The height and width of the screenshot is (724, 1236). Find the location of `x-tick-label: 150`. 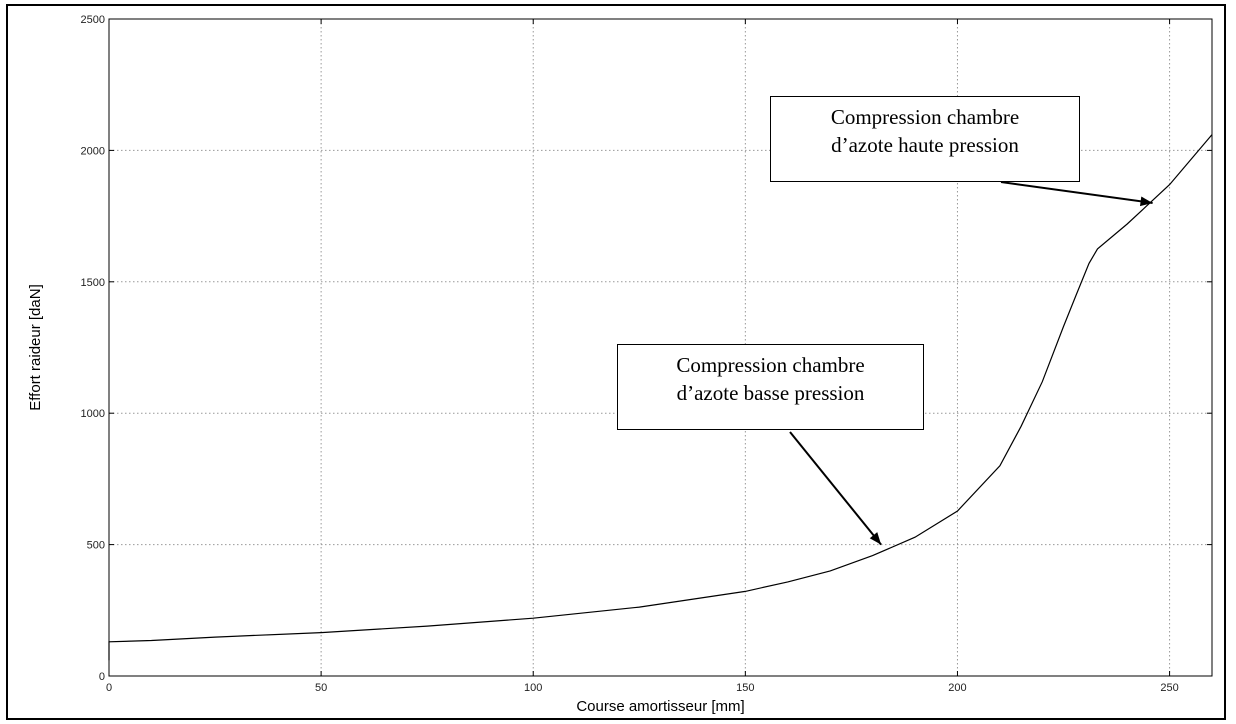

x-tick-label: 150 is located at coordinates (745, 688).